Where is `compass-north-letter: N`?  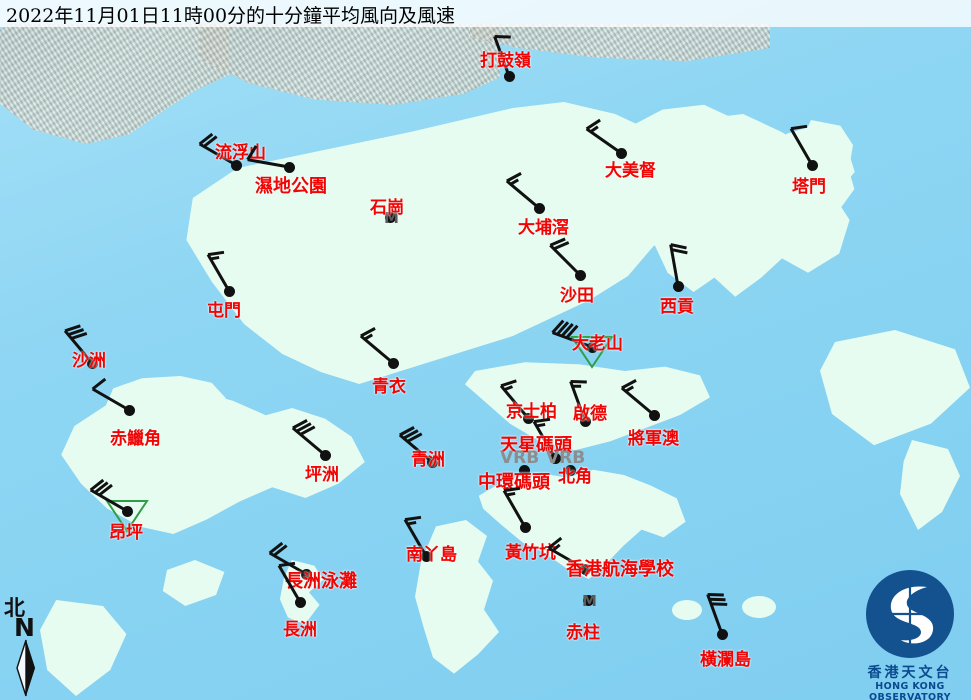
compass-north-letter: N is located at coordinates (24, 627).